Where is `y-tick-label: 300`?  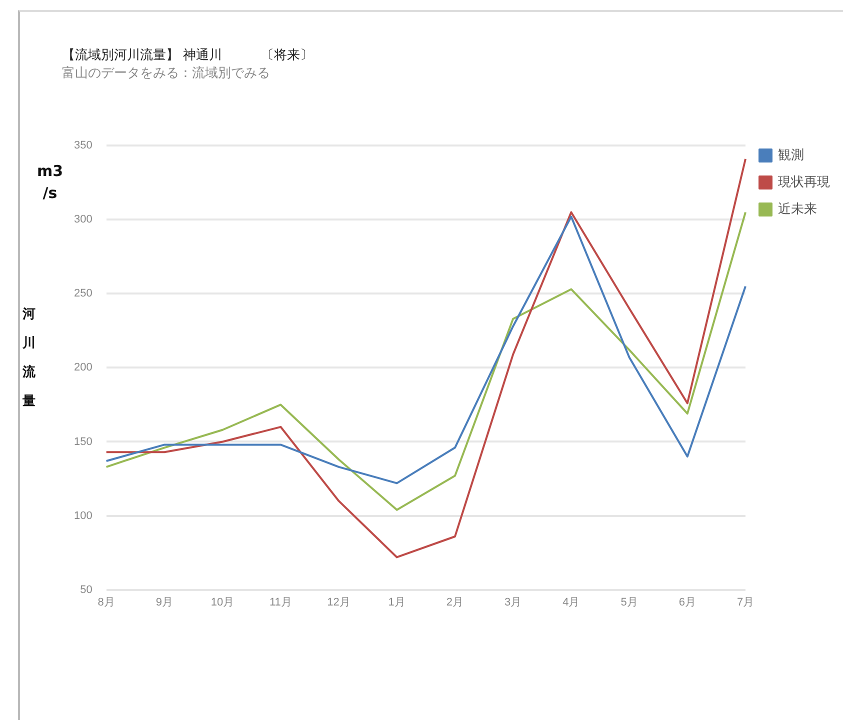 y-tick-label: 300 is located at coordinates (83, 220).